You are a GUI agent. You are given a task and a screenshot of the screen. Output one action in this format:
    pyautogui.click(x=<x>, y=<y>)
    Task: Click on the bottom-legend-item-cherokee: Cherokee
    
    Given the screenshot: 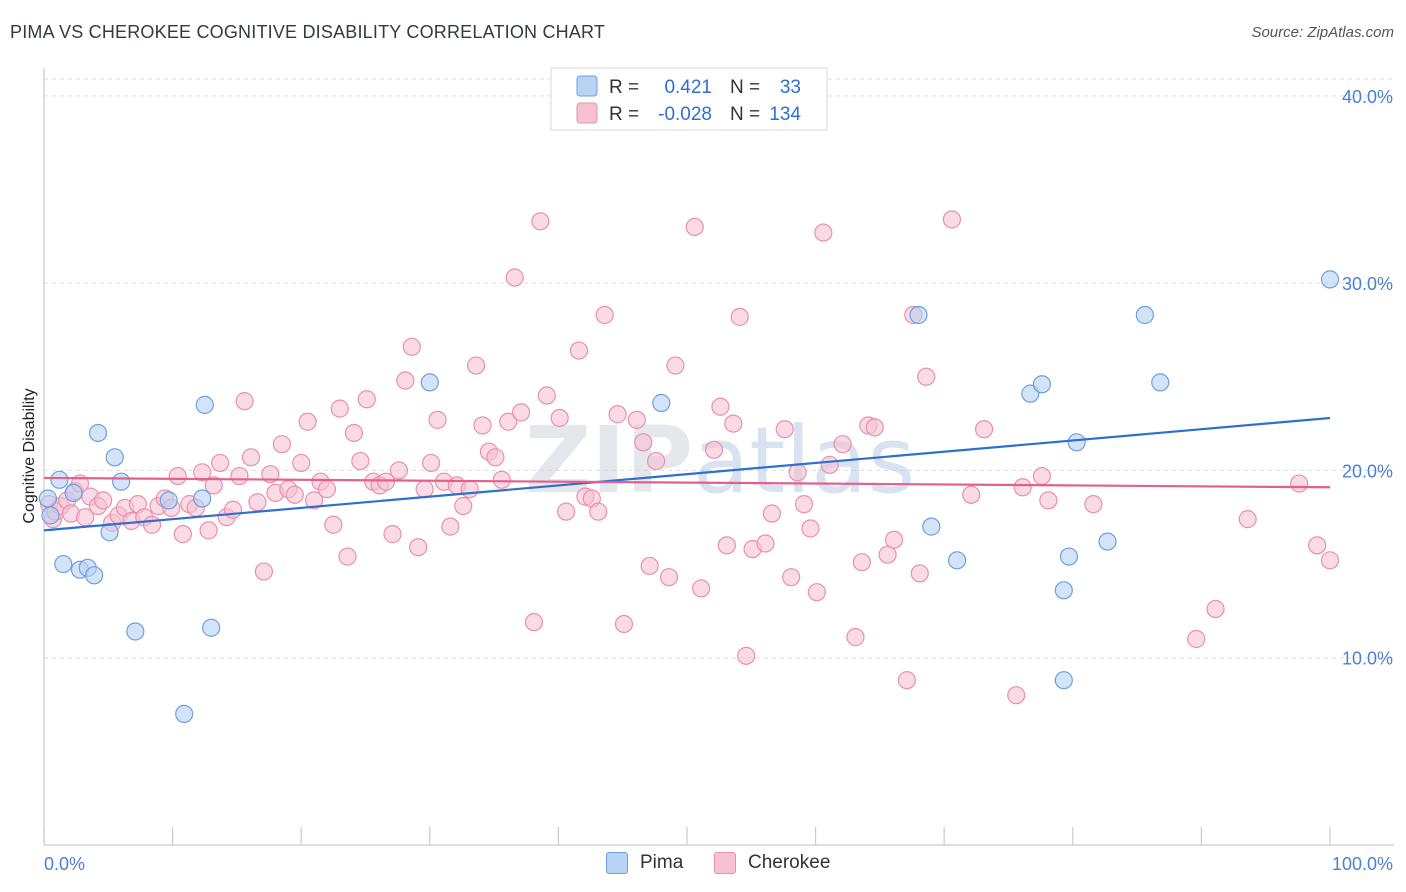 What is the action you would take?
    pyautogui.click(x=772, y=863)
    